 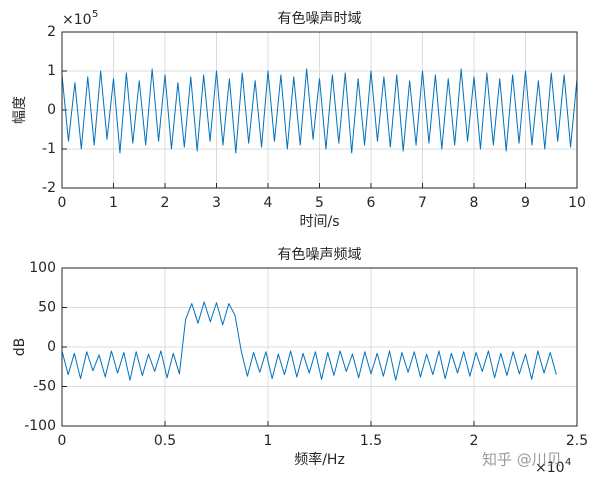 What do you see at coordinates (320, 254) in the screenshot?
I see `chart-title: 有色噪声频域` at bounding box center [320, 254].